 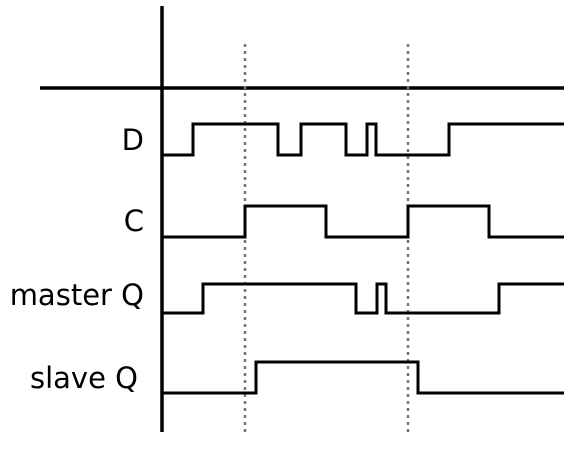 What do you see at coordinates (363, 298) in the screenshot?
I see `waveform-master-q` at bounding box center [363, 298].